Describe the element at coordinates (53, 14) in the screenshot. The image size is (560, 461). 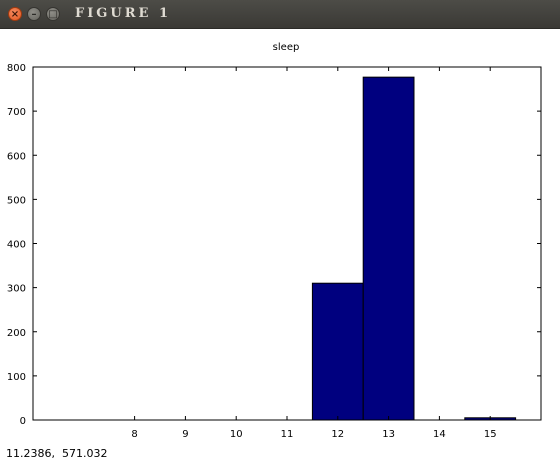
I see `maximize-button: □` at that location.